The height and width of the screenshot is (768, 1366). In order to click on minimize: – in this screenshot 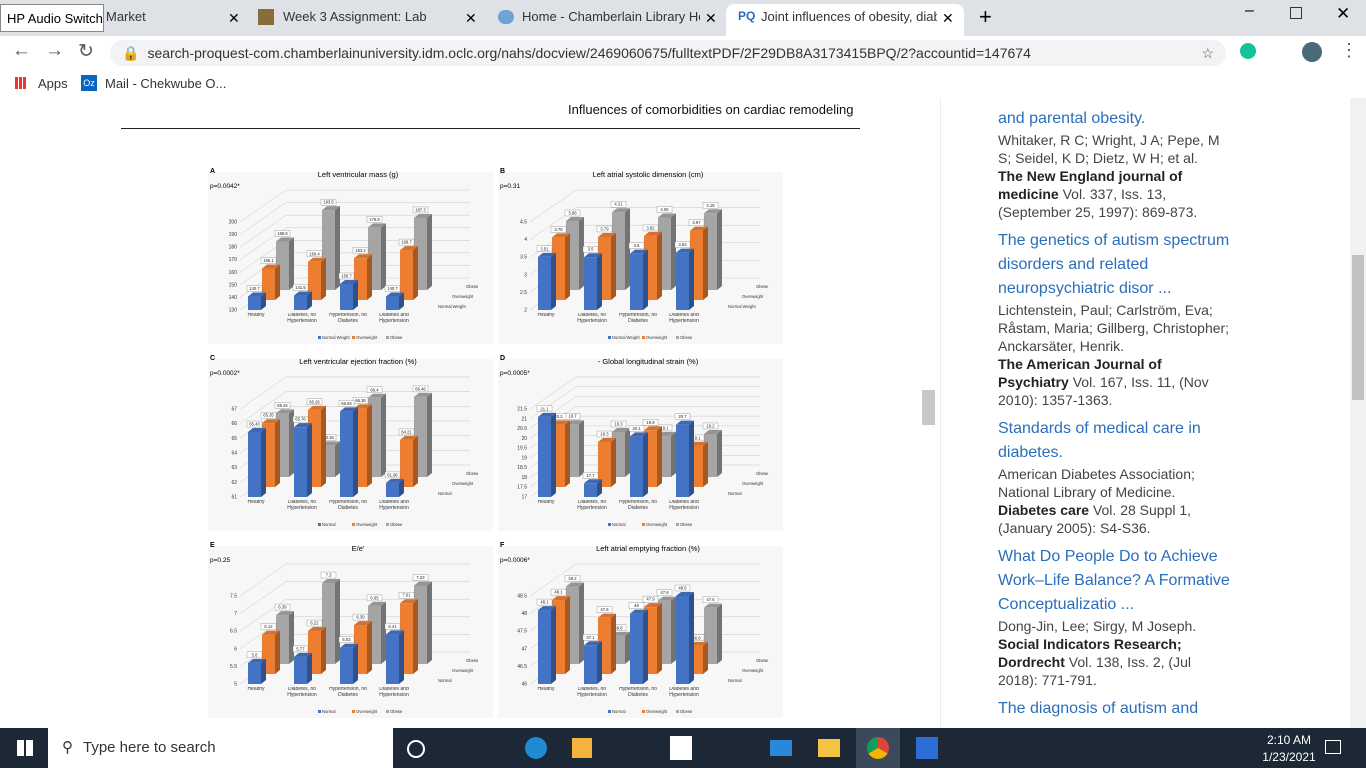, I will do `click(1249, 10)`.